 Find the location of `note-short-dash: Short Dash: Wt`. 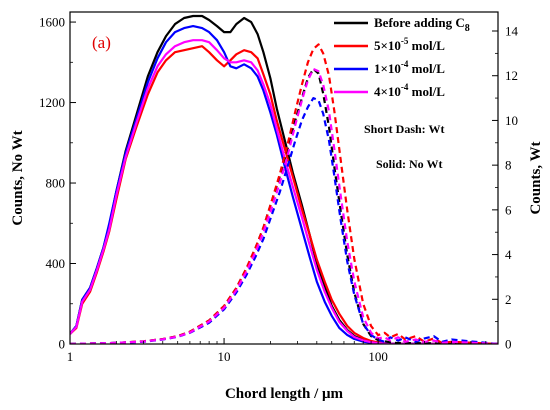

note-short-dash: Short Dash: Wt is located at coordinates (404, 129).